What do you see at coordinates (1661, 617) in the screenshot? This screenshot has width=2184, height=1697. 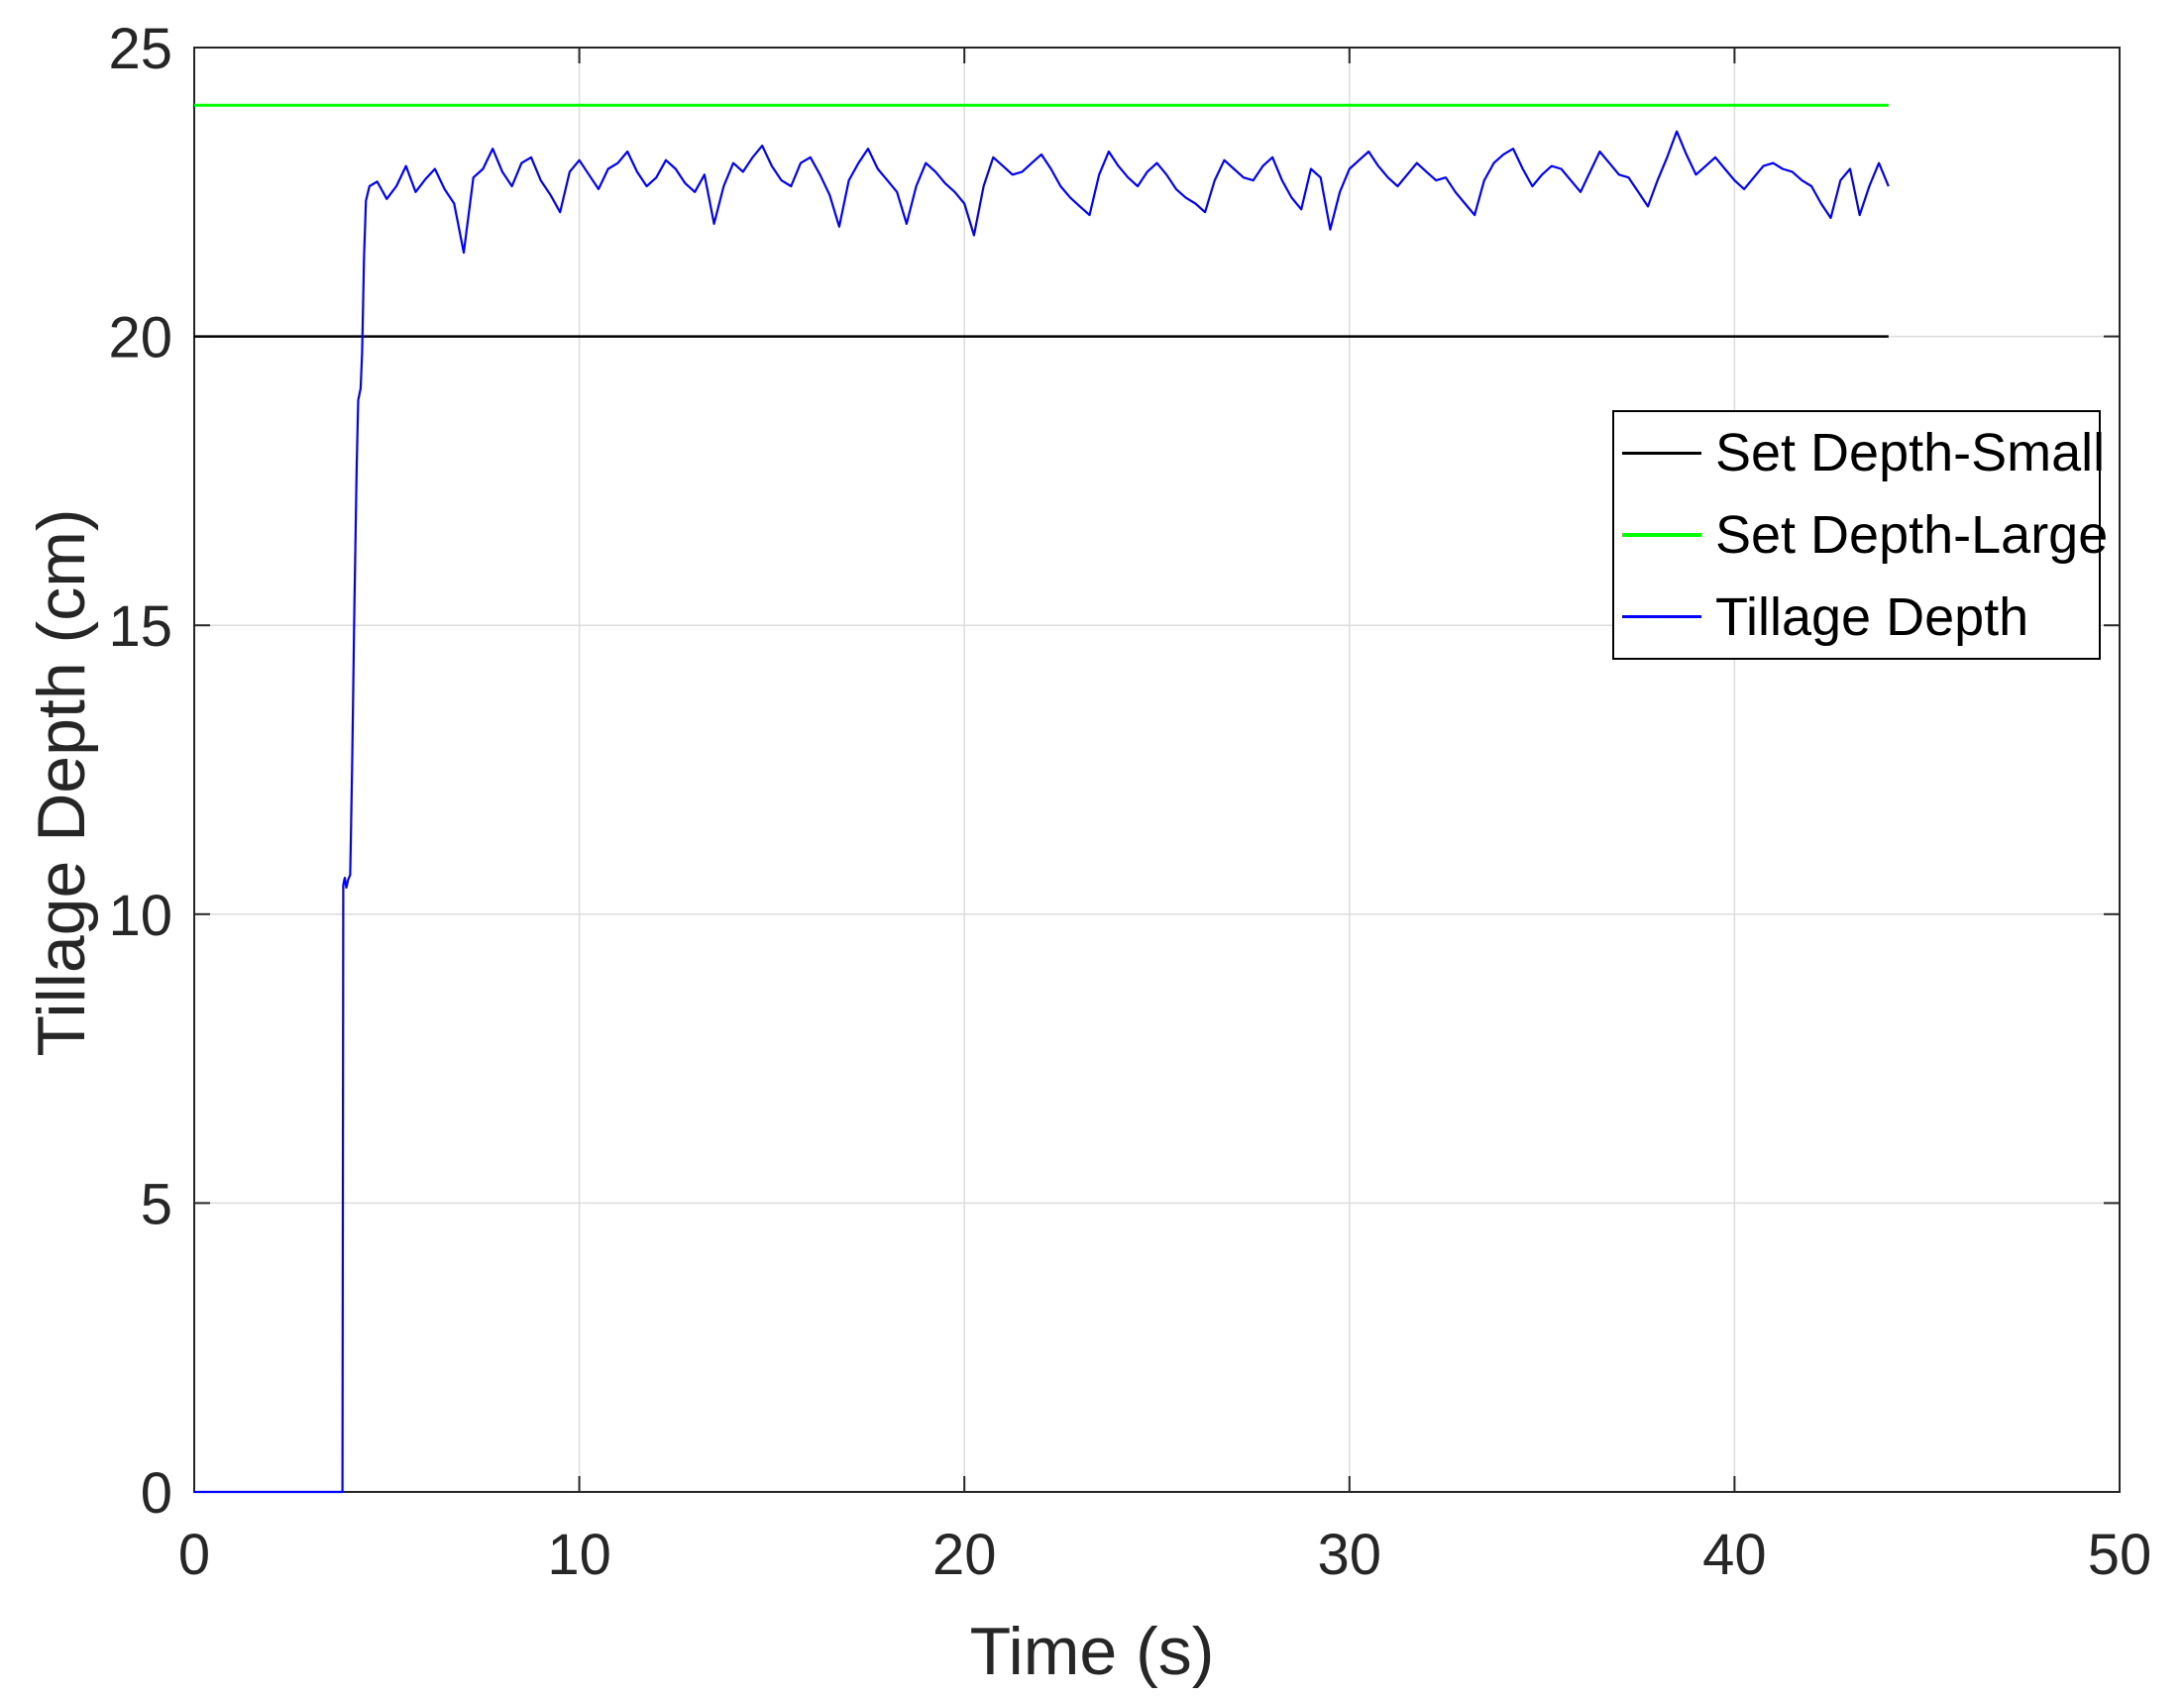 I see `legend-sample-tillage-depth` at bounding box center [1661, 617].